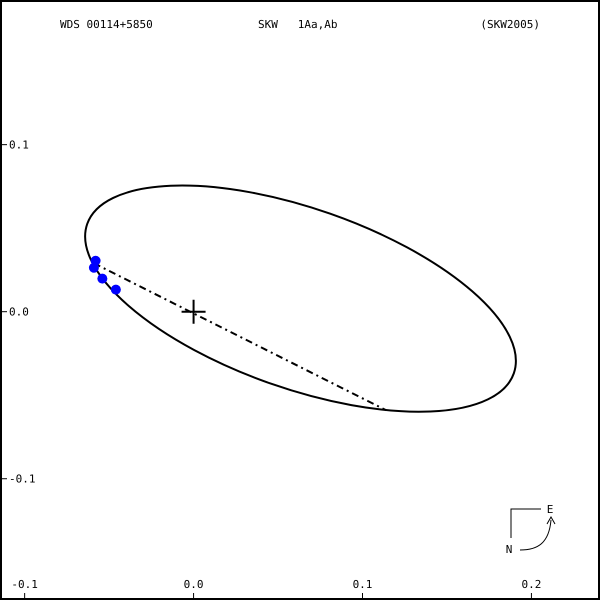 The image size is (600, 600). Describe the element at coordinates (550, 509) in the screenshot. I see `annotation: E` at that location.